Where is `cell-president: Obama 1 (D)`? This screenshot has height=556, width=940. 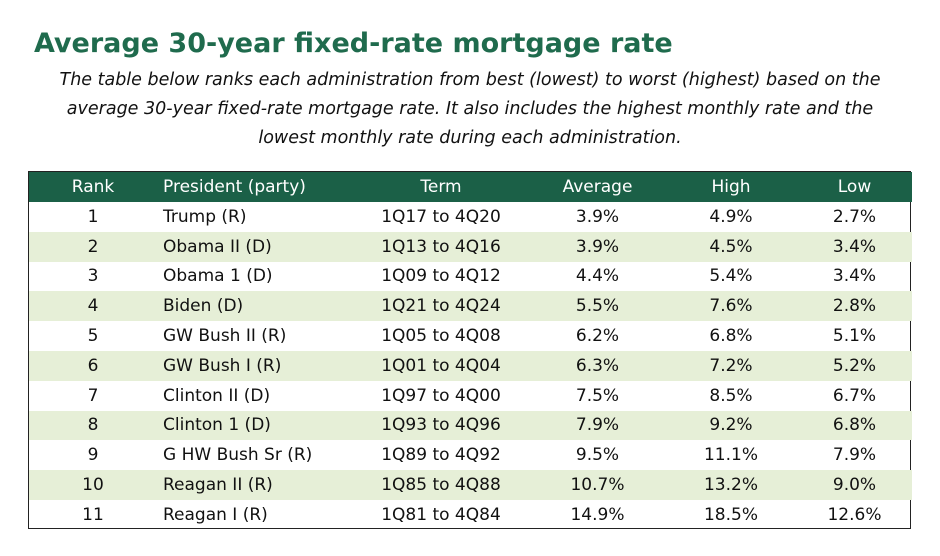
cell-president: Obama 1 (D) is located at coordinates (218, 276).